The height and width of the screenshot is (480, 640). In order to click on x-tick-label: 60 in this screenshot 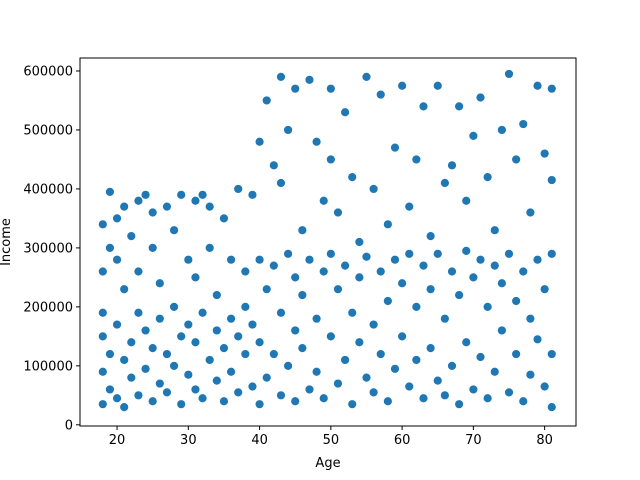, I will do `click(402, 440)`.